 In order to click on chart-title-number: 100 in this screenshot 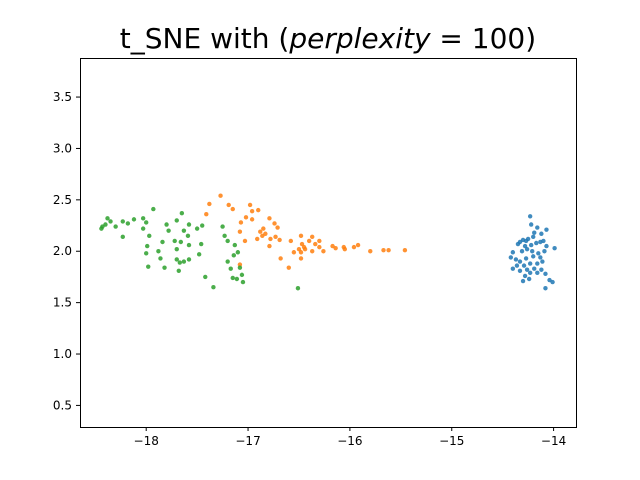, I will do `click(498, 38)`.